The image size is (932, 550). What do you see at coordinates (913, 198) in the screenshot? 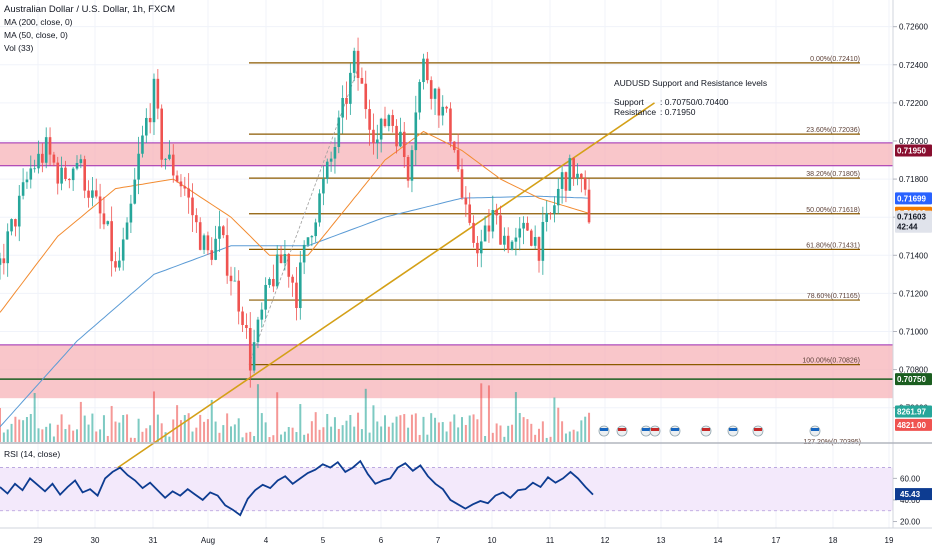
I see `price-label: 0.71699` at bounding box center [913, 198].